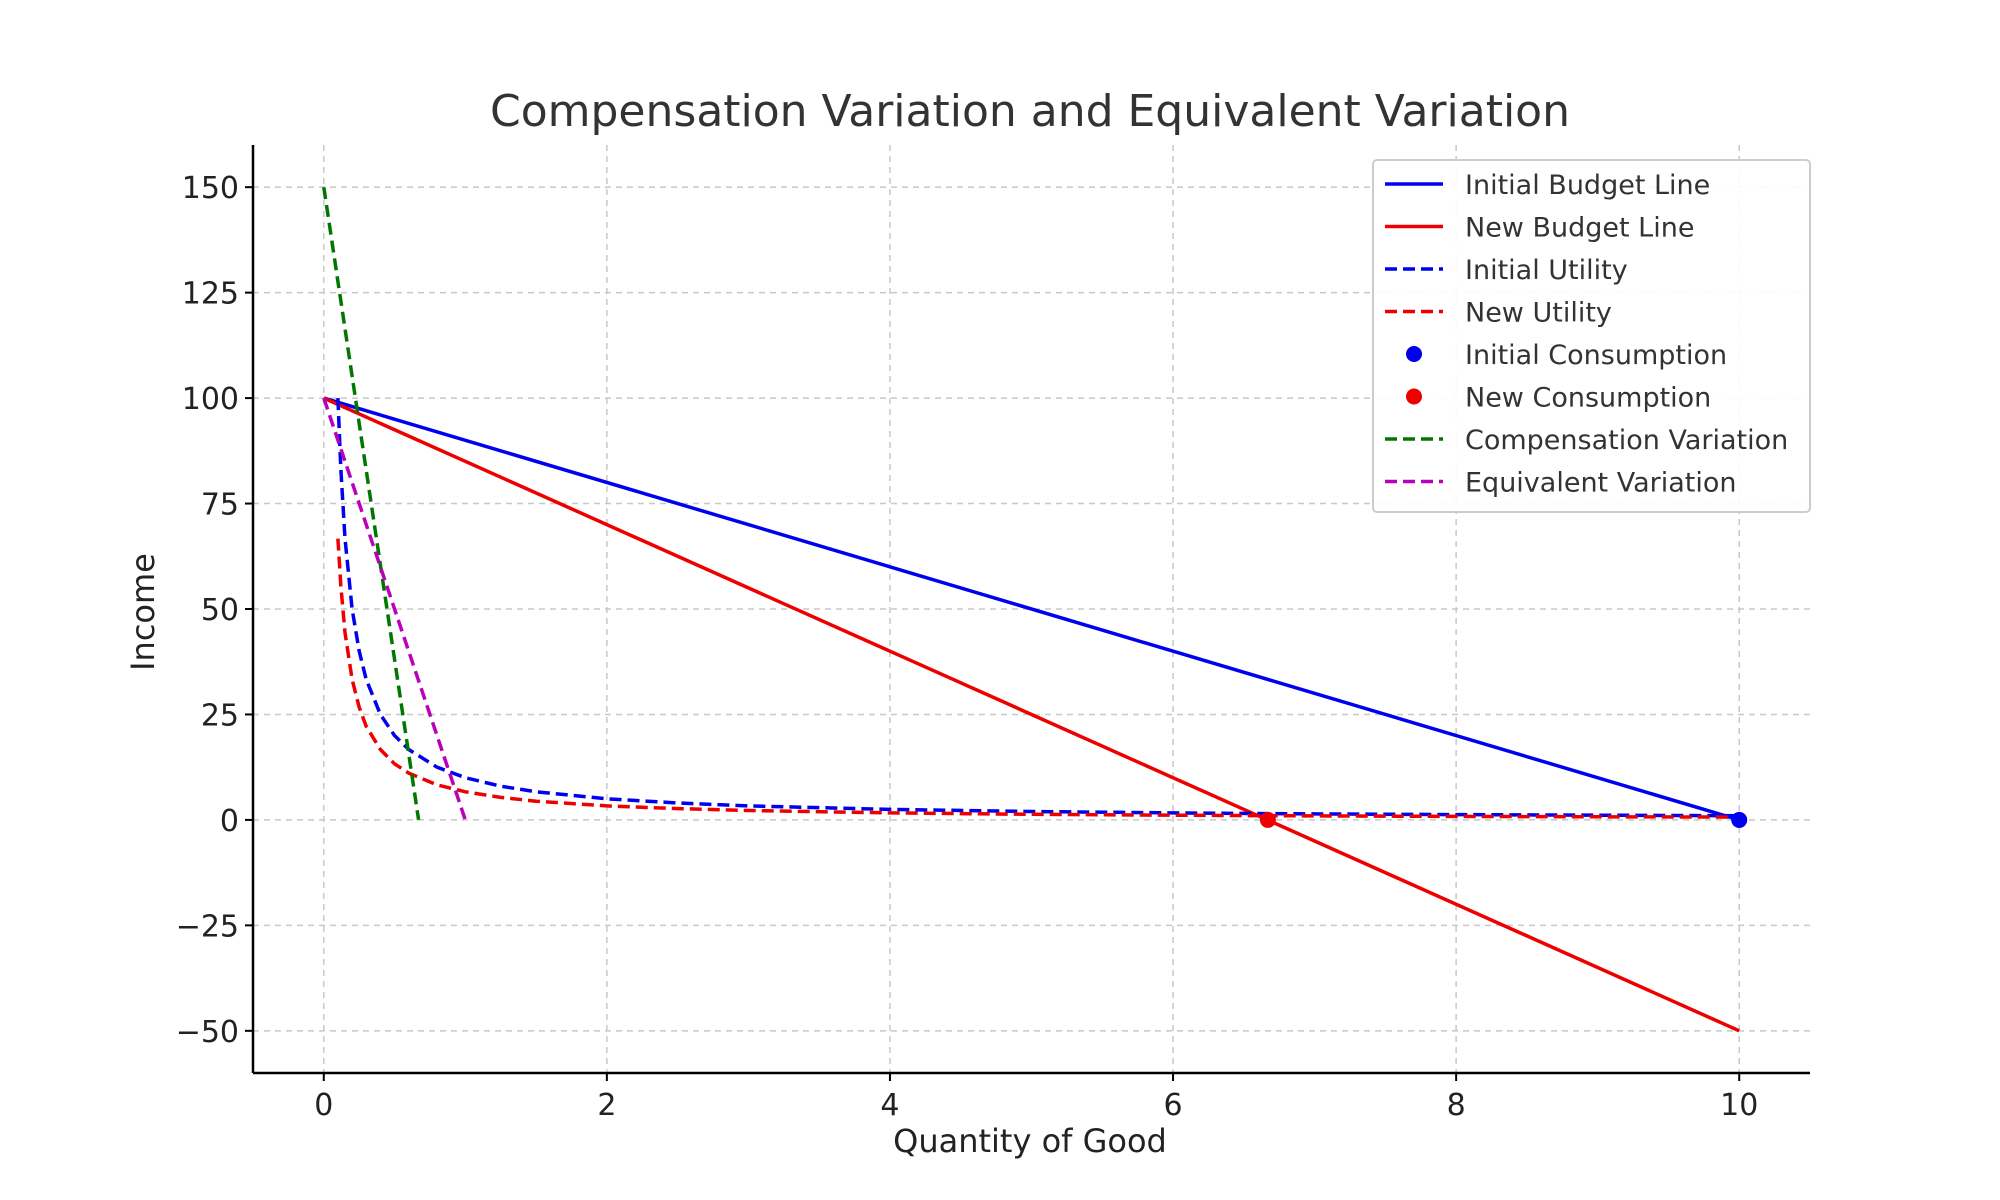  Describe the element at coordinates (143, 612) in the screenshot. I see `y-axis-label: Income` at that location.